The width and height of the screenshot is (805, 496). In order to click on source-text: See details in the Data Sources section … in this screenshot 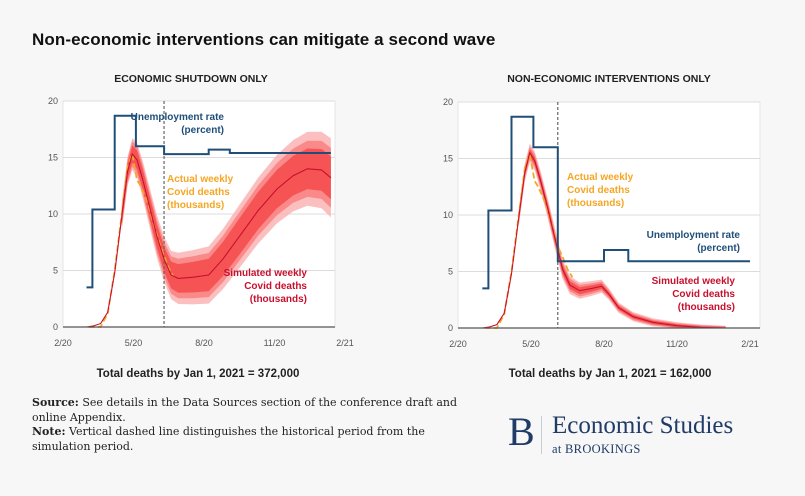, I will do `click(245, 410)`.